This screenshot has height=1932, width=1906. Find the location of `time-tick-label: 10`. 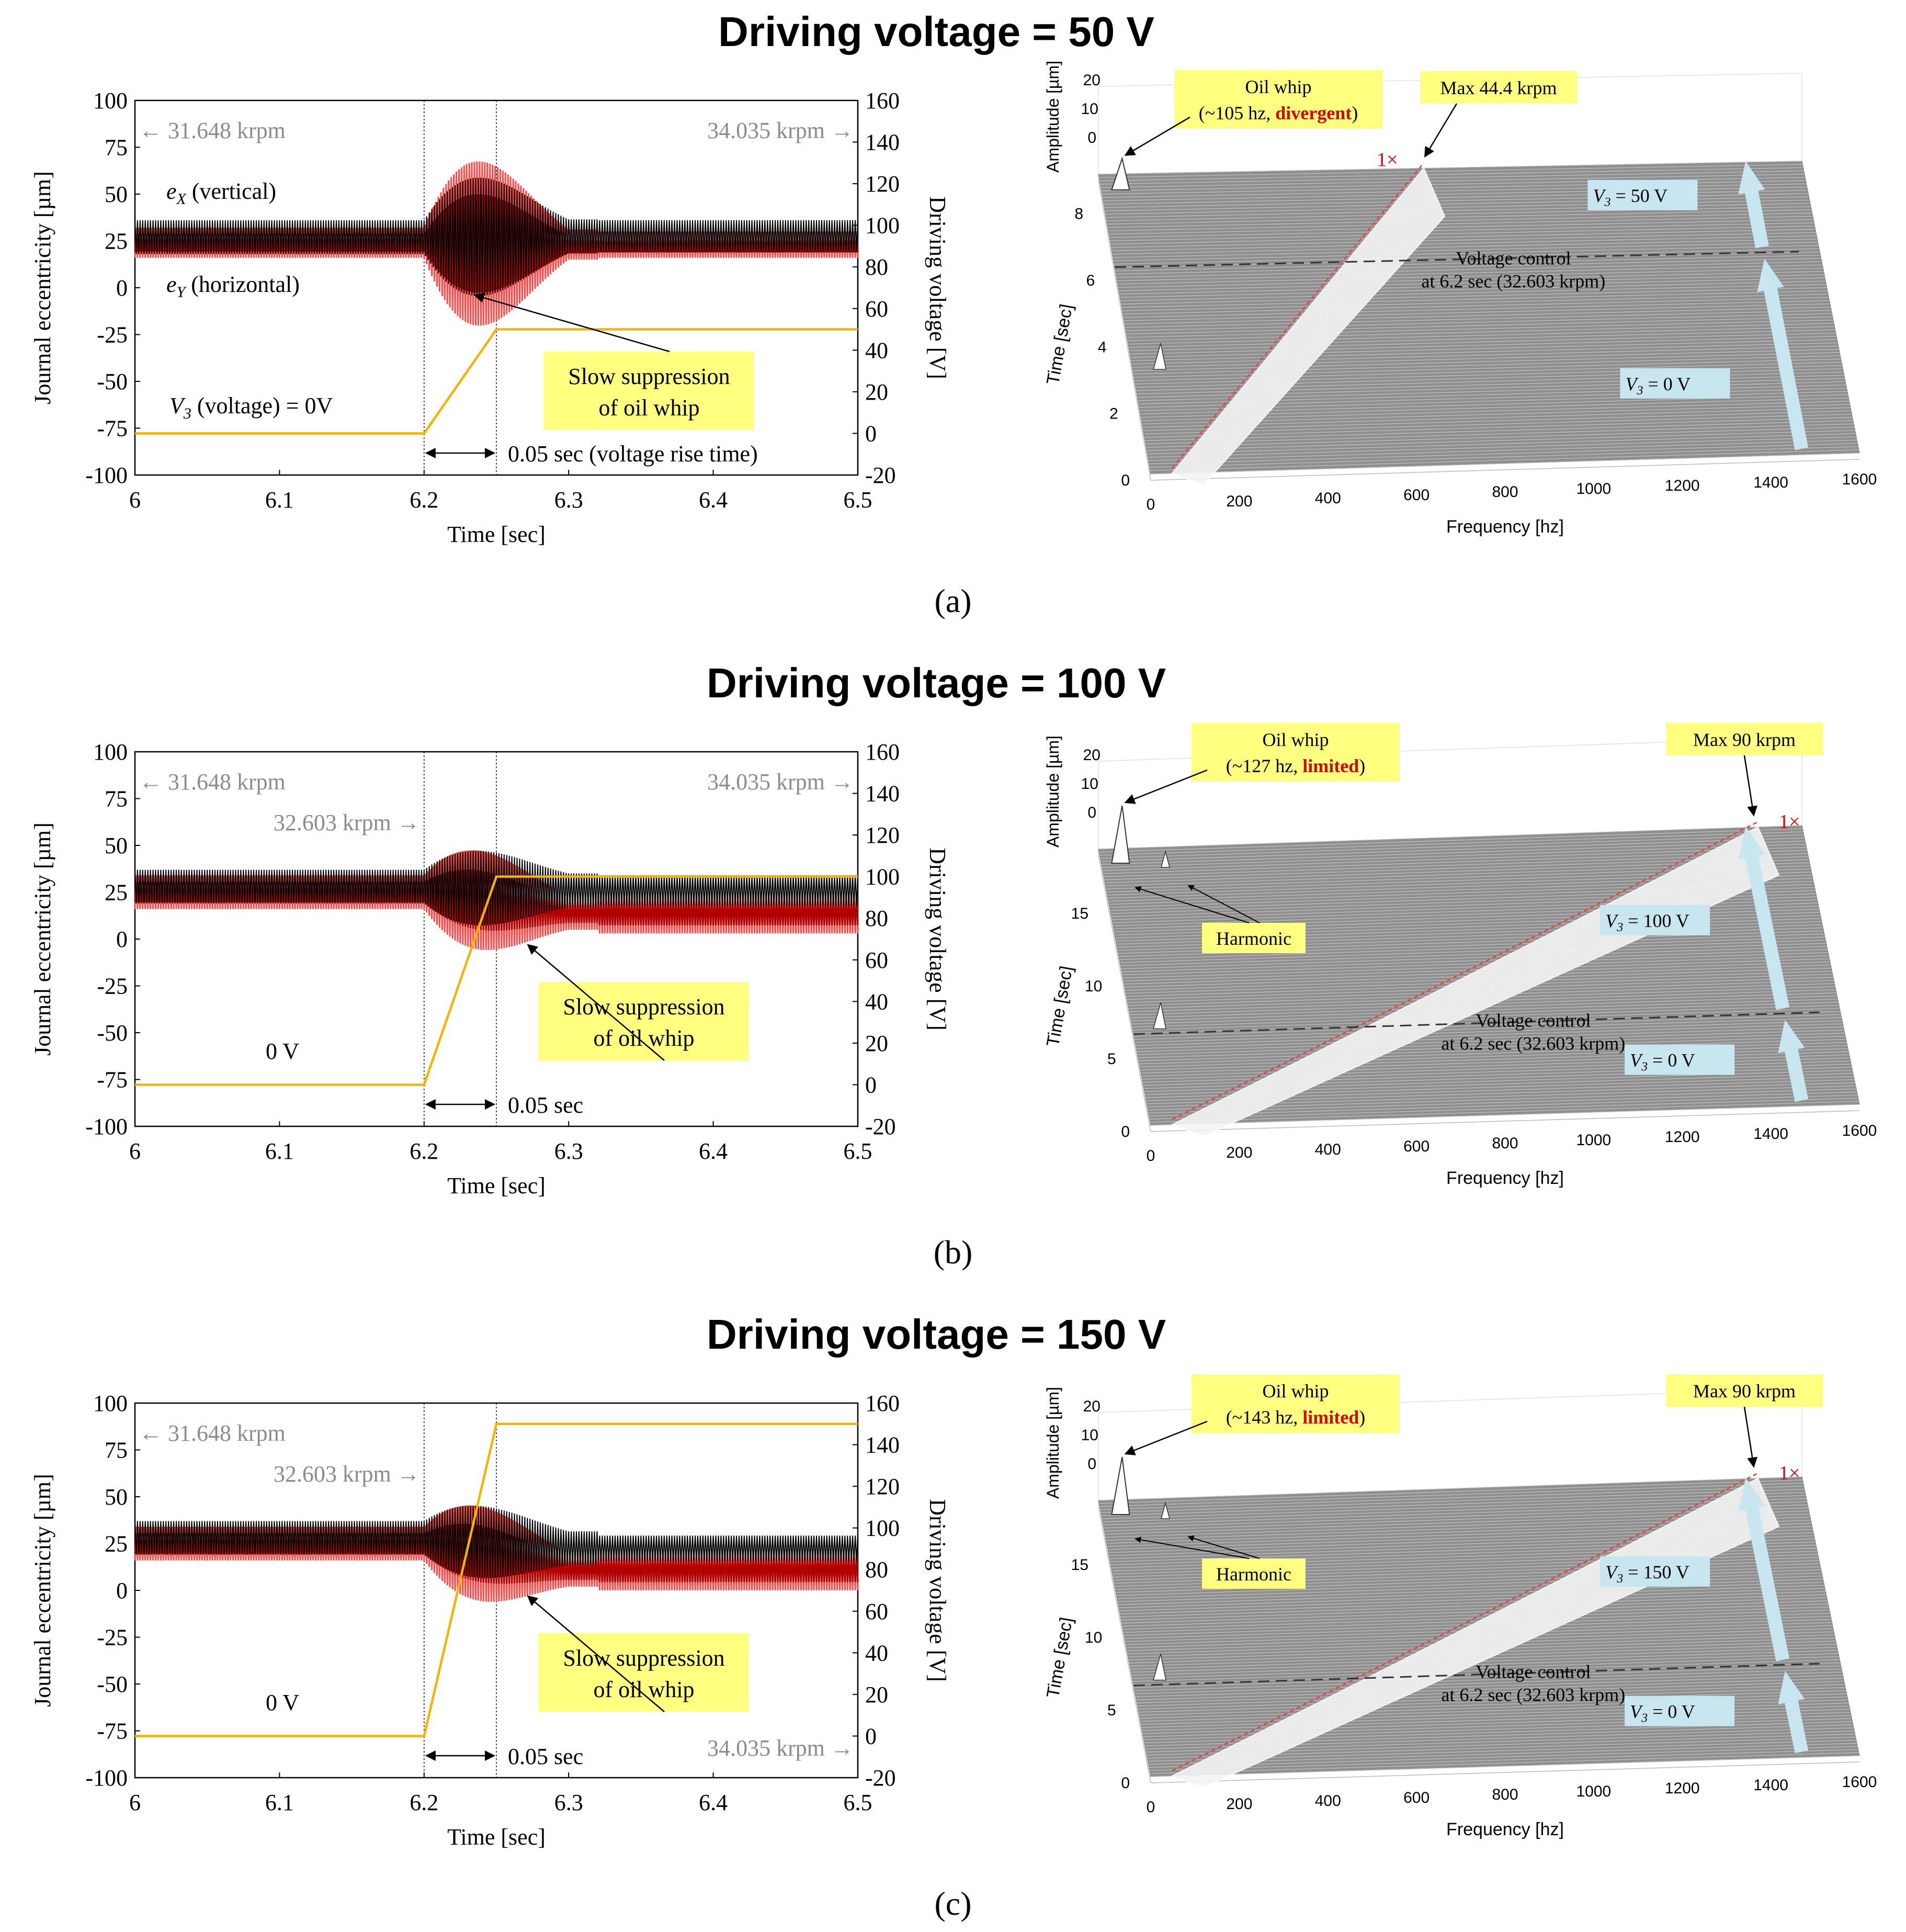

time-tick-label: 10 is located at coordinates (1093, 986).